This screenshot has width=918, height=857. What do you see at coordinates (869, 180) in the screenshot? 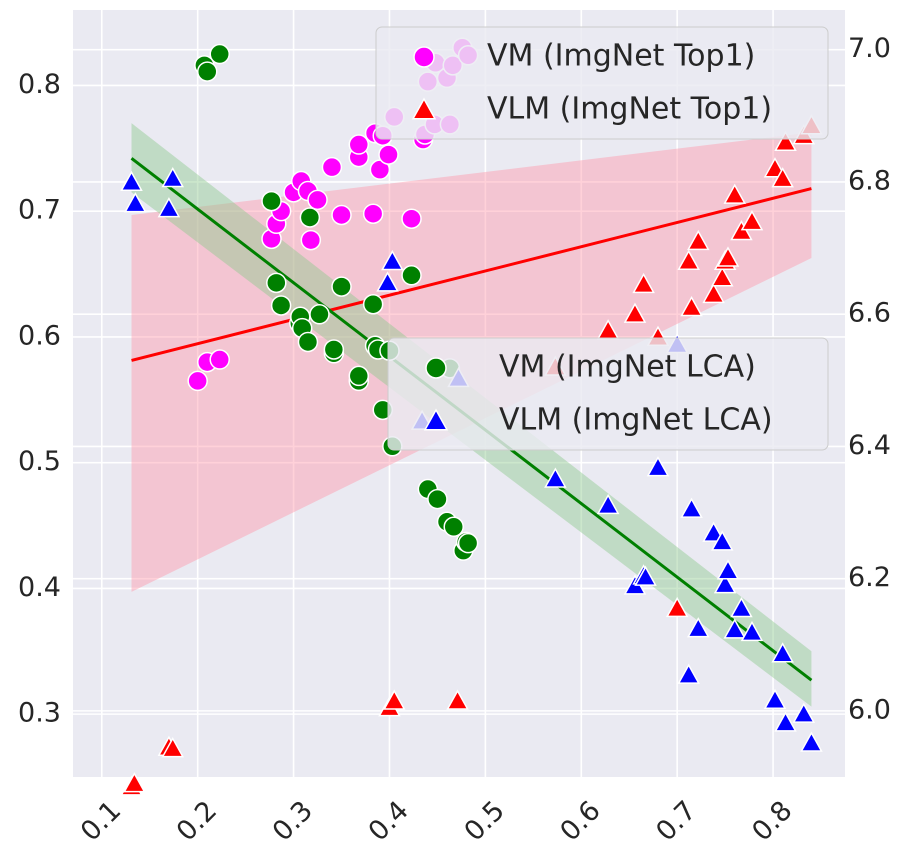
I see `y-right-tick-label: 6.8` at bounding box center [869, 180].